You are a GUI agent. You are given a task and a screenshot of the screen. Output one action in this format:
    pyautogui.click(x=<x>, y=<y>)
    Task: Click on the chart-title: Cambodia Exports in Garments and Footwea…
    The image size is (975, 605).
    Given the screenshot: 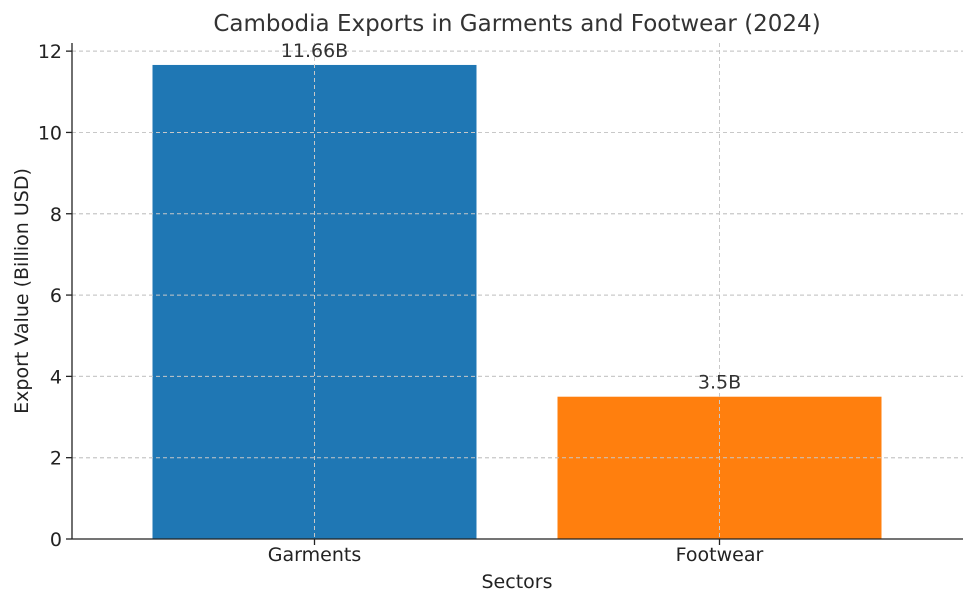 What is the action you would take?
    pyautogui.click(x=516, y=24)
    